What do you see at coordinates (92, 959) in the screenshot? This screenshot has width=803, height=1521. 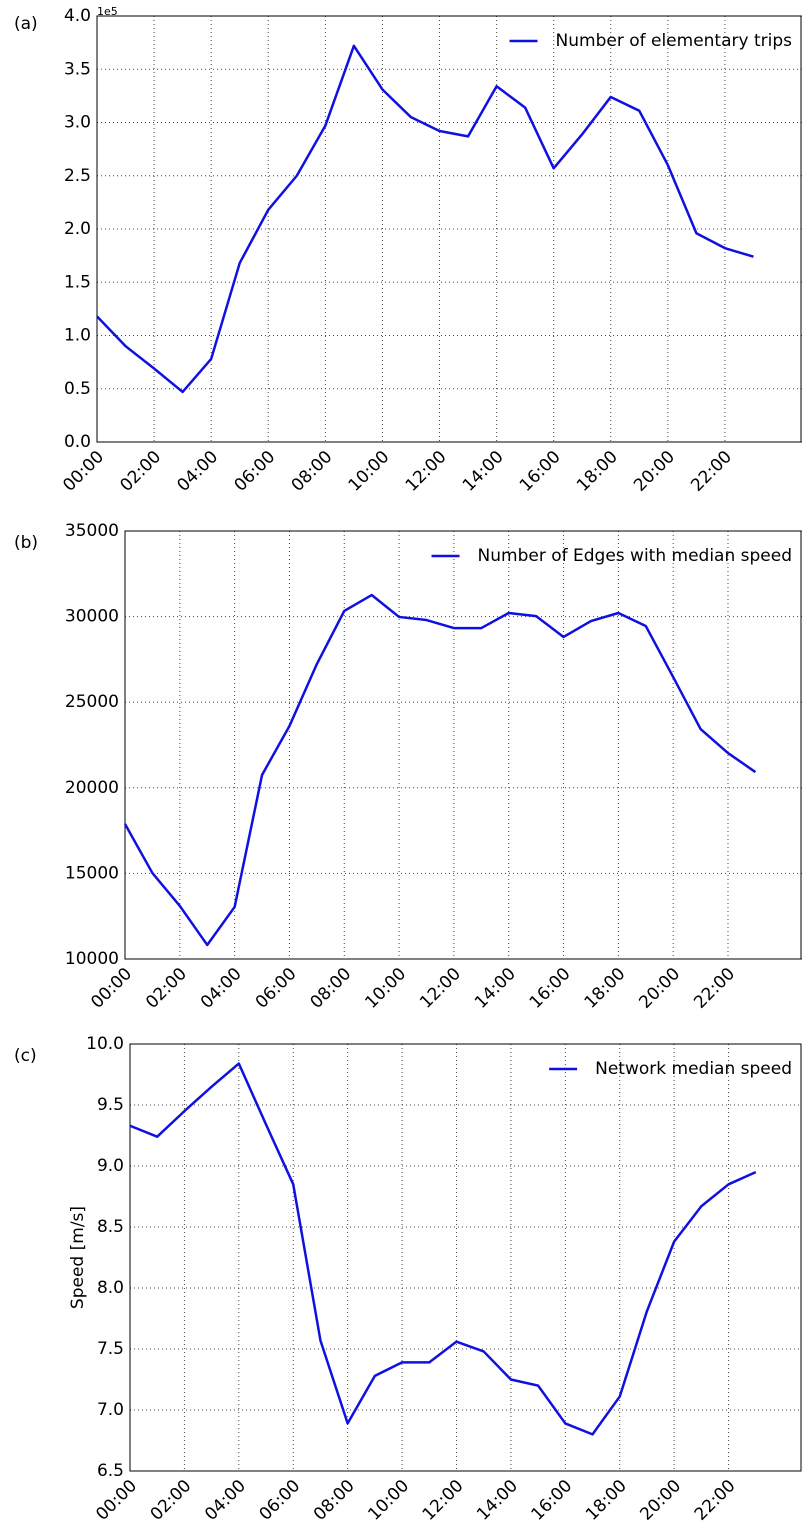 I see `y-tick-label: 10000` at bounding box center [92, 959].